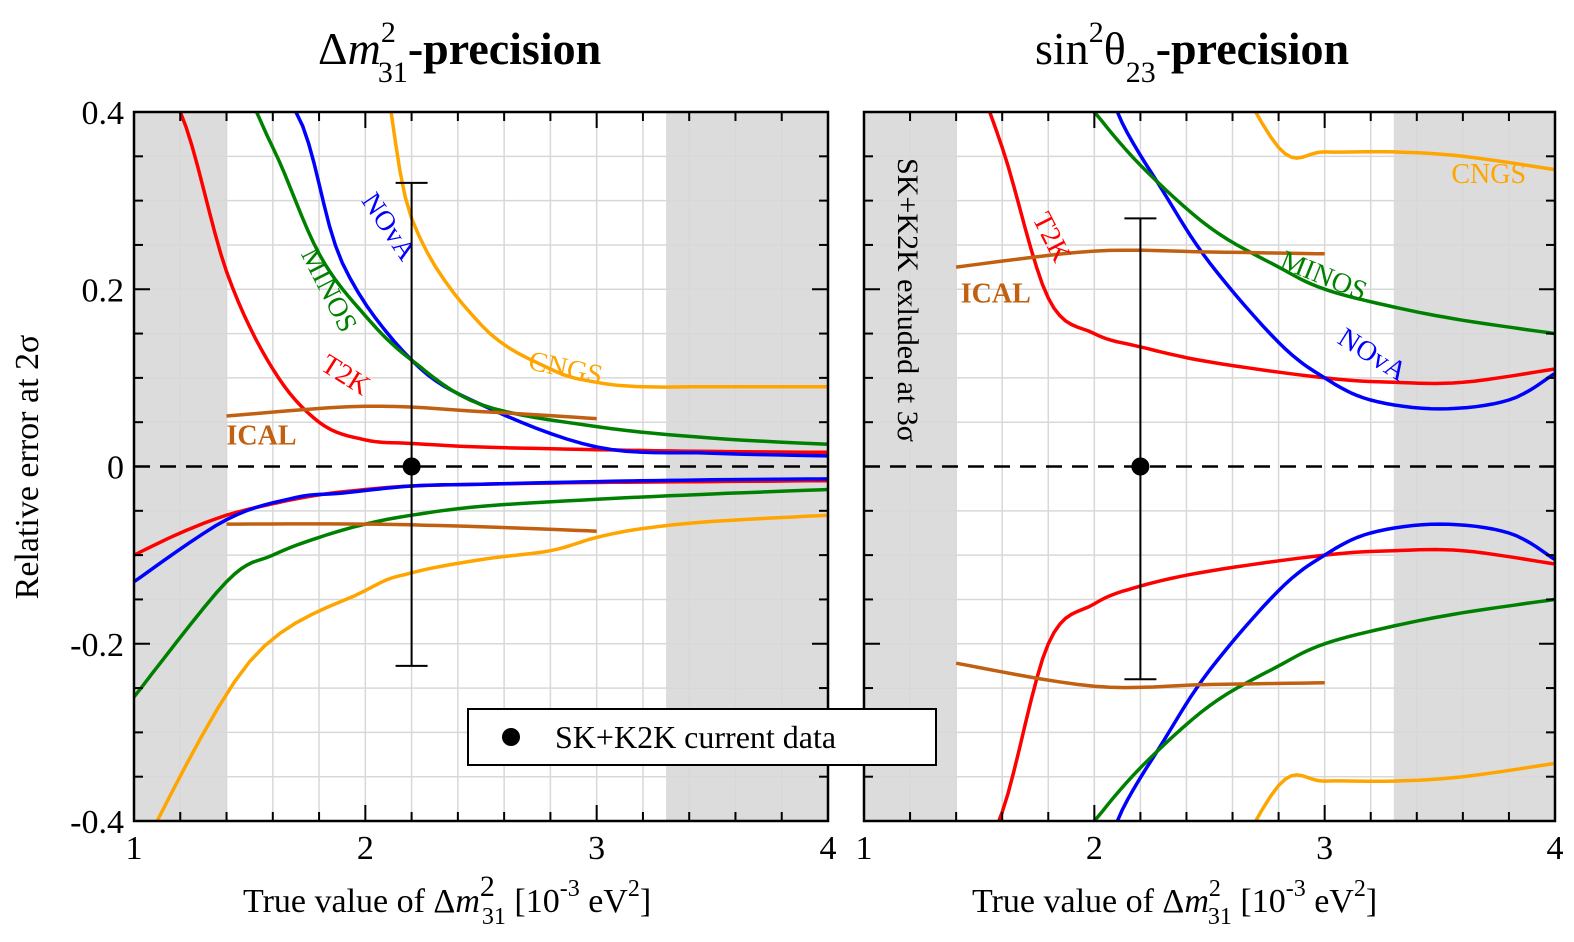 Image resolution: width=1574 pixels, height=942 pixels. Describe the element at coordinates (566, 369) in the screenshot. I see `left-label-cngs: CNGS` at that location.